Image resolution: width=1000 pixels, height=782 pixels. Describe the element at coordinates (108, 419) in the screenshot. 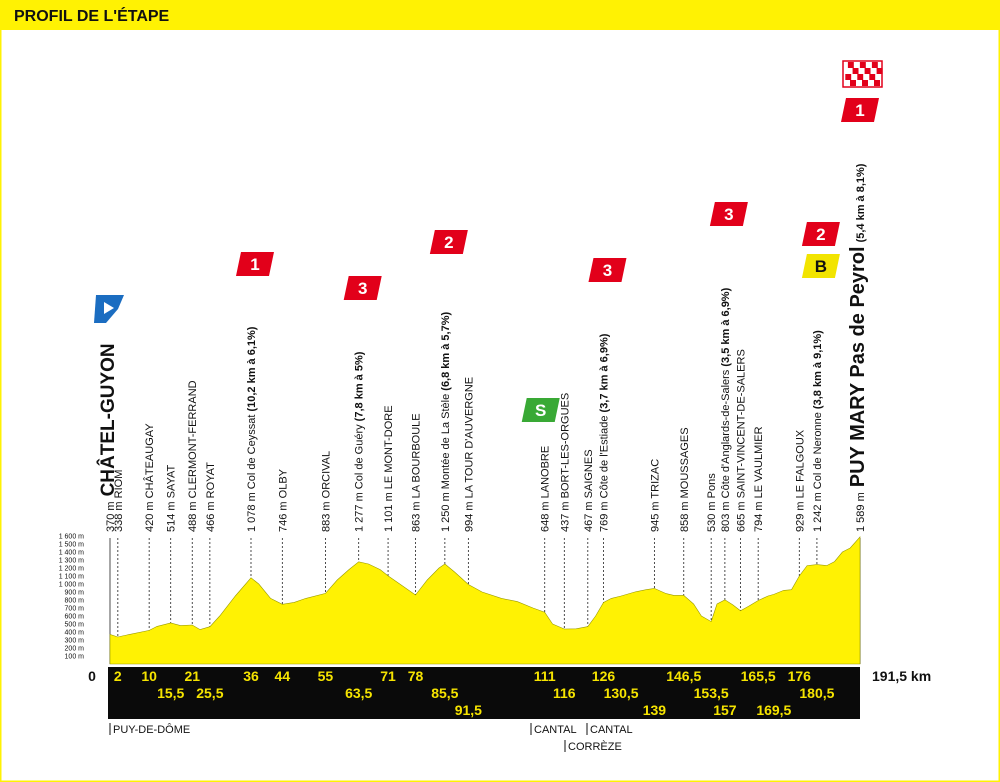

I see `start-town: CHÂTEL-GUYON` at that location.